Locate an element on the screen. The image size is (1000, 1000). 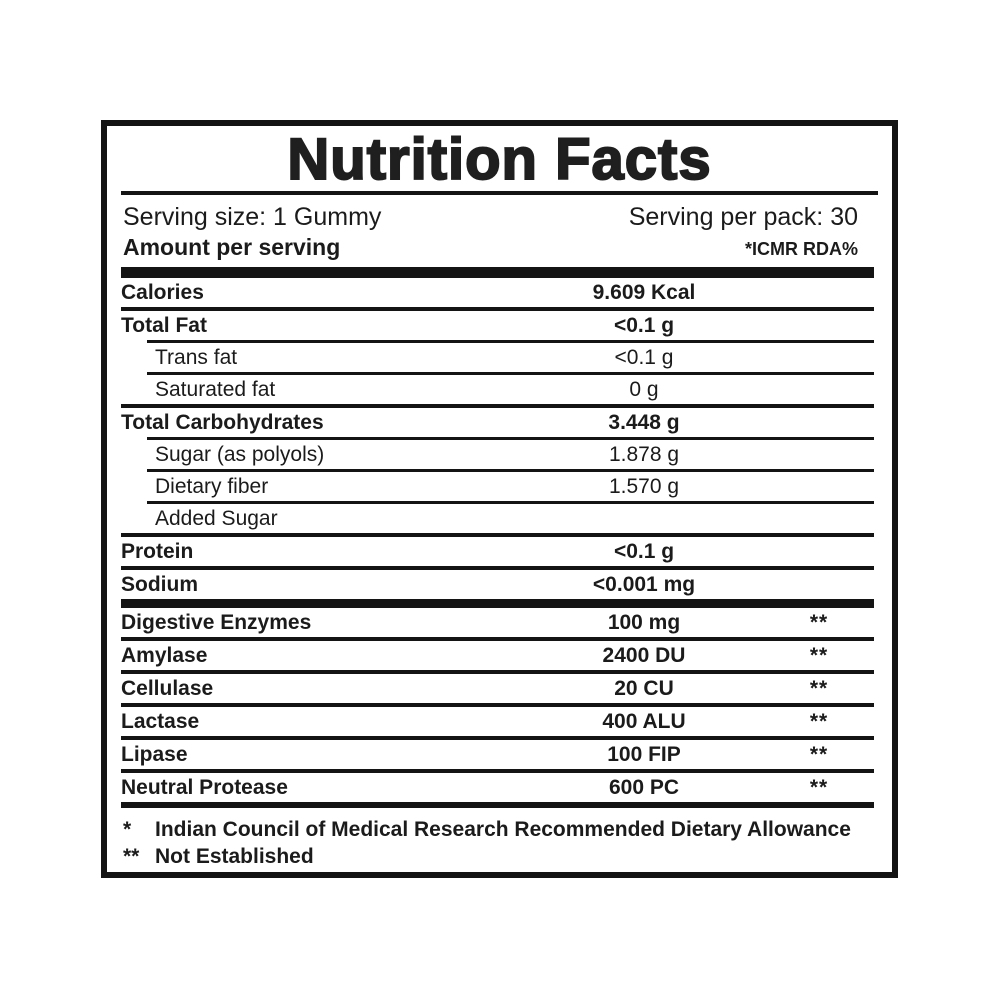
footnote-symbol: ** is located at coordinates (131, 856).